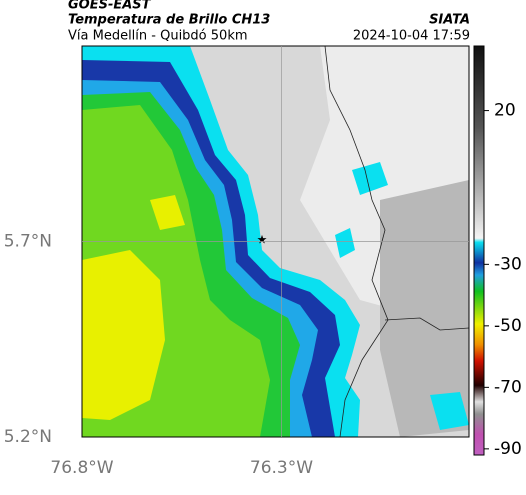 Image resolution: width=526 pixels, height=495 pixels. Describe the element at coordinates (28, 437) in the screenshot. I see `y-tick-label: 5.2°N` at that location.